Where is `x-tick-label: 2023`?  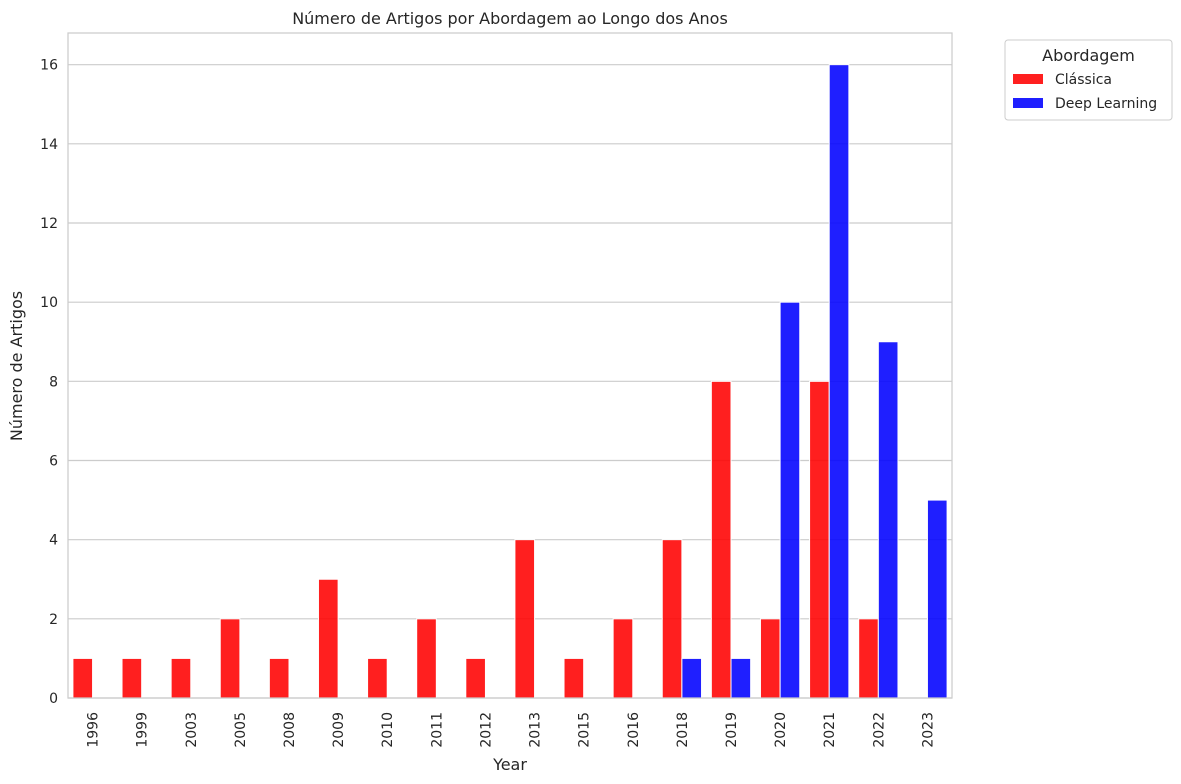
x-tick-label: 2023 is located at coordinates (928, 730).